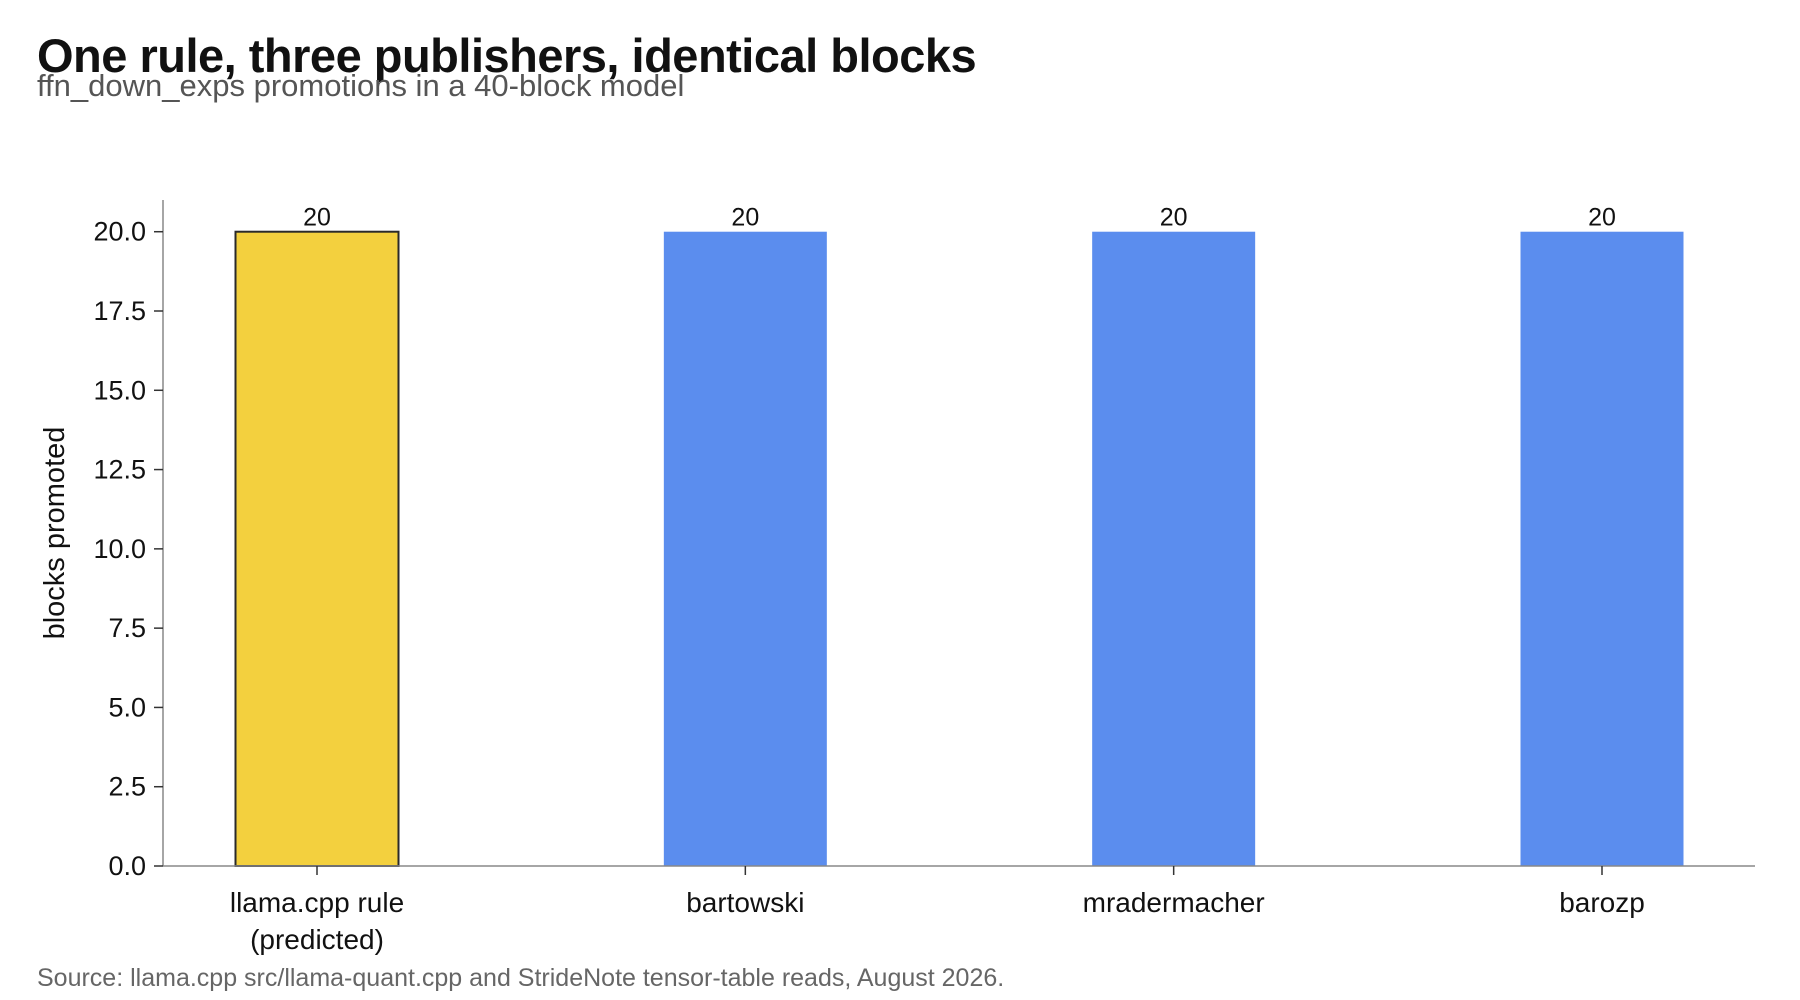 The width and height of the screenshot is (1800, 1000). I want to click on x-tick-label-2-line-1: bartowski, so click(745, 902).